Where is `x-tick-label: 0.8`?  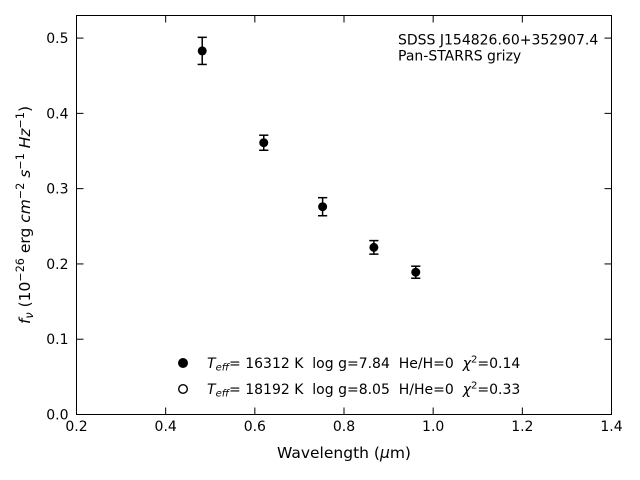 x-tick-label: 0.8 is located at coordinates (344, 427).